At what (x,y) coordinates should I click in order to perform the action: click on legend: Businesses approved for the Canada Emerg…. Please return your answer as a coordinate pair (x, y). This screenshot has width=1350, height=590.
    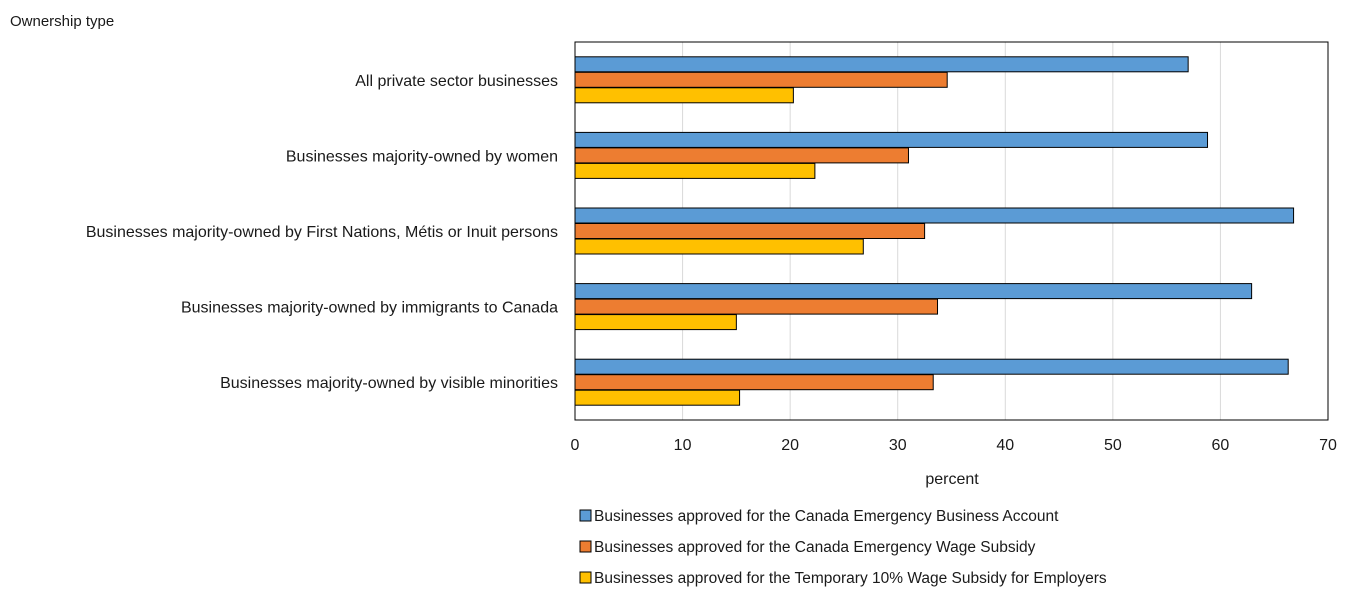
    Looking at the image, I should click on (843, 547).